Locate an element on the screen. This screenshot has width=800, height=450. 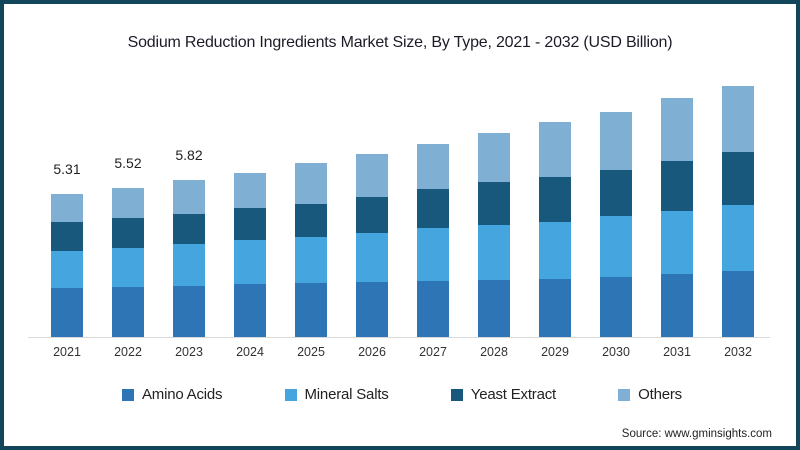
bar-segment-others-2031 is located at coordinates (677, 129).